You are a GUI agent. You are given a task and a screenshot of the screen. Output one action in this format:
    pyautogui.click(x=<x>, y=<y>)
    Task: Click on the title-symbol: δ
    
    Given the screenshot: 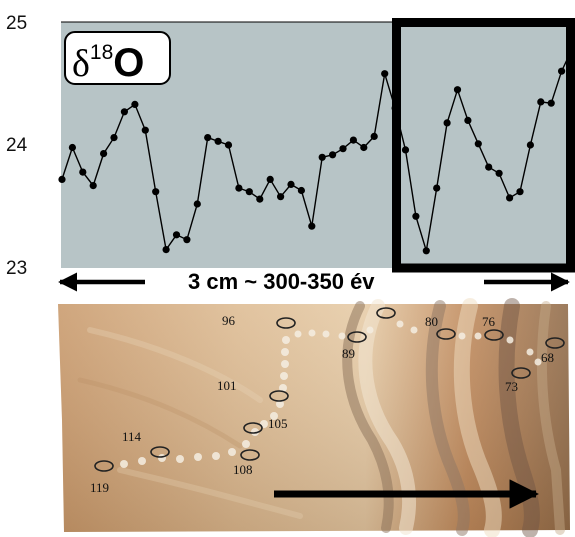 What is the action you would take?
    pyautogui.click(x=81, y=64)
    